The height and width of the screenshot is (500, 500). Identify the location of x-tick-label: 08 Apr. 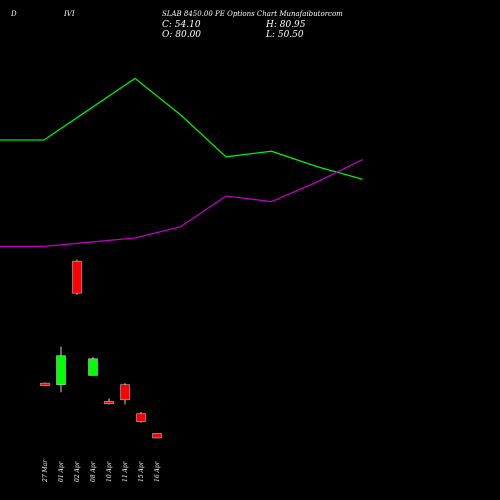
(93, 471).